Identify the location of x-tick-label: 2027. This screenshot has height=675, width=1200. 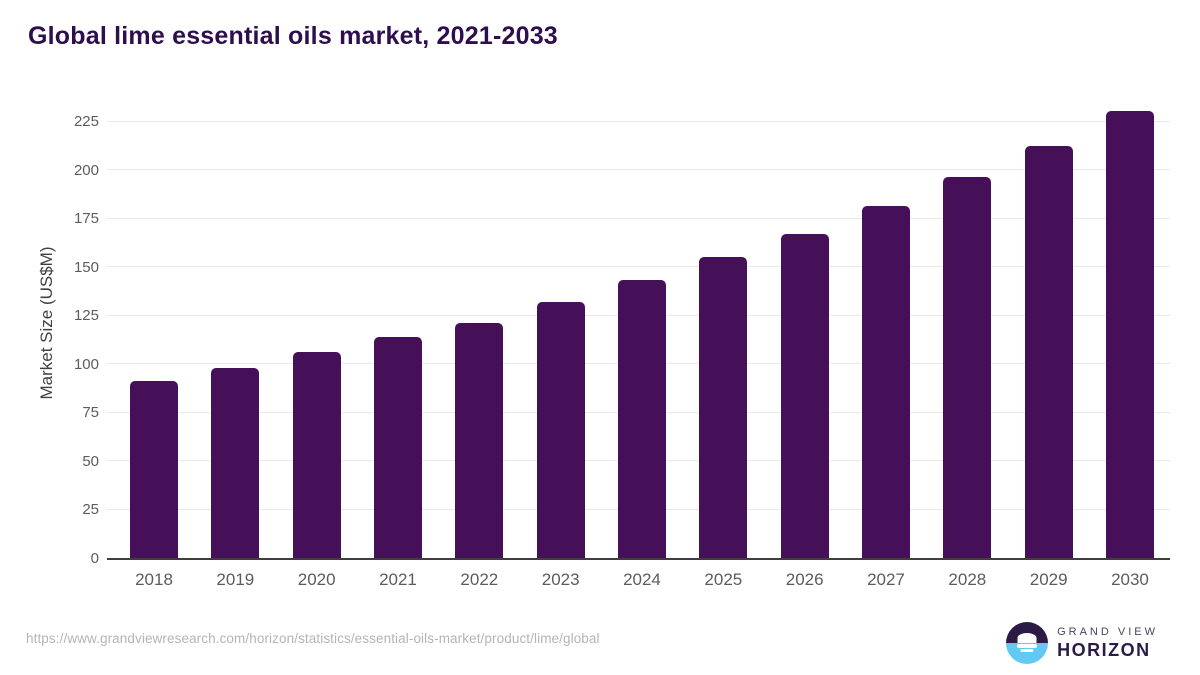
(886, 579).